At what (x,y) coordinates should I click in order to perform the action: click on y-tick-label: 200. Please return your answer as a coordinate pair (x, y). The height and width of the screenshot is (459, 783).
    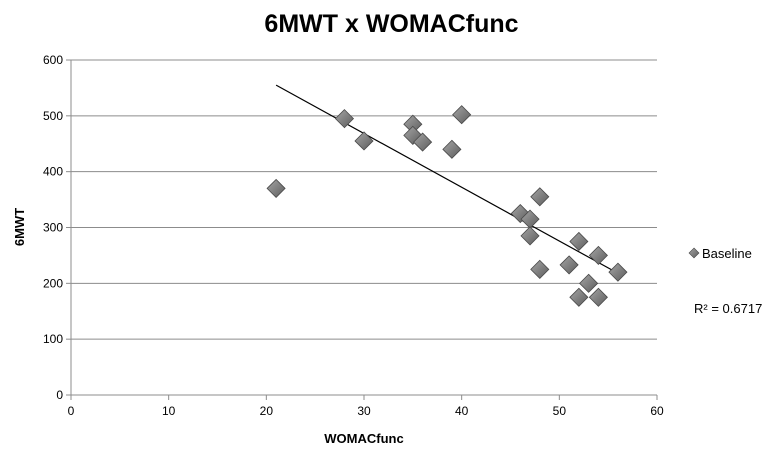
    Looking at the image, I should click on (53, 283).